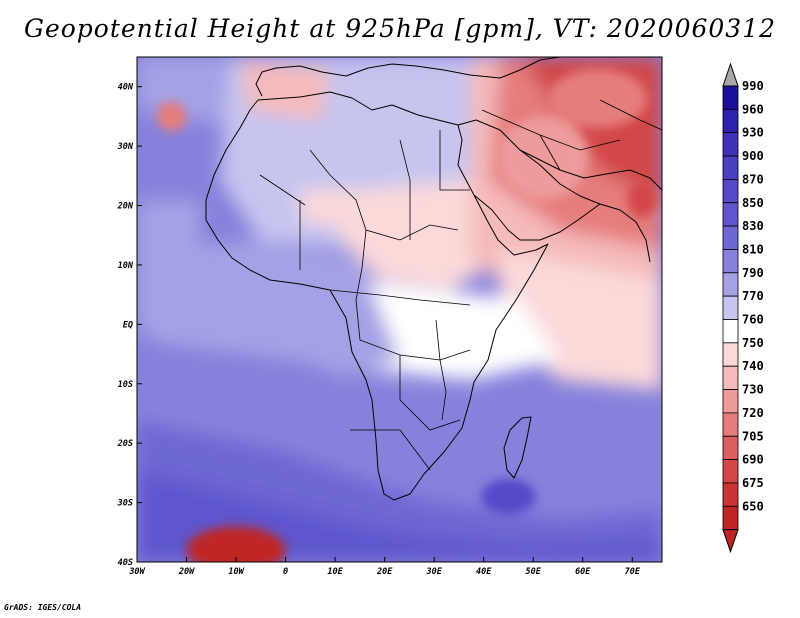 This screenshot has width=800, height=618. What do you see at coordinates (633, 572) in the screenshot?
I see `x-tick-label: 70E` at bounding box center [633, 572].